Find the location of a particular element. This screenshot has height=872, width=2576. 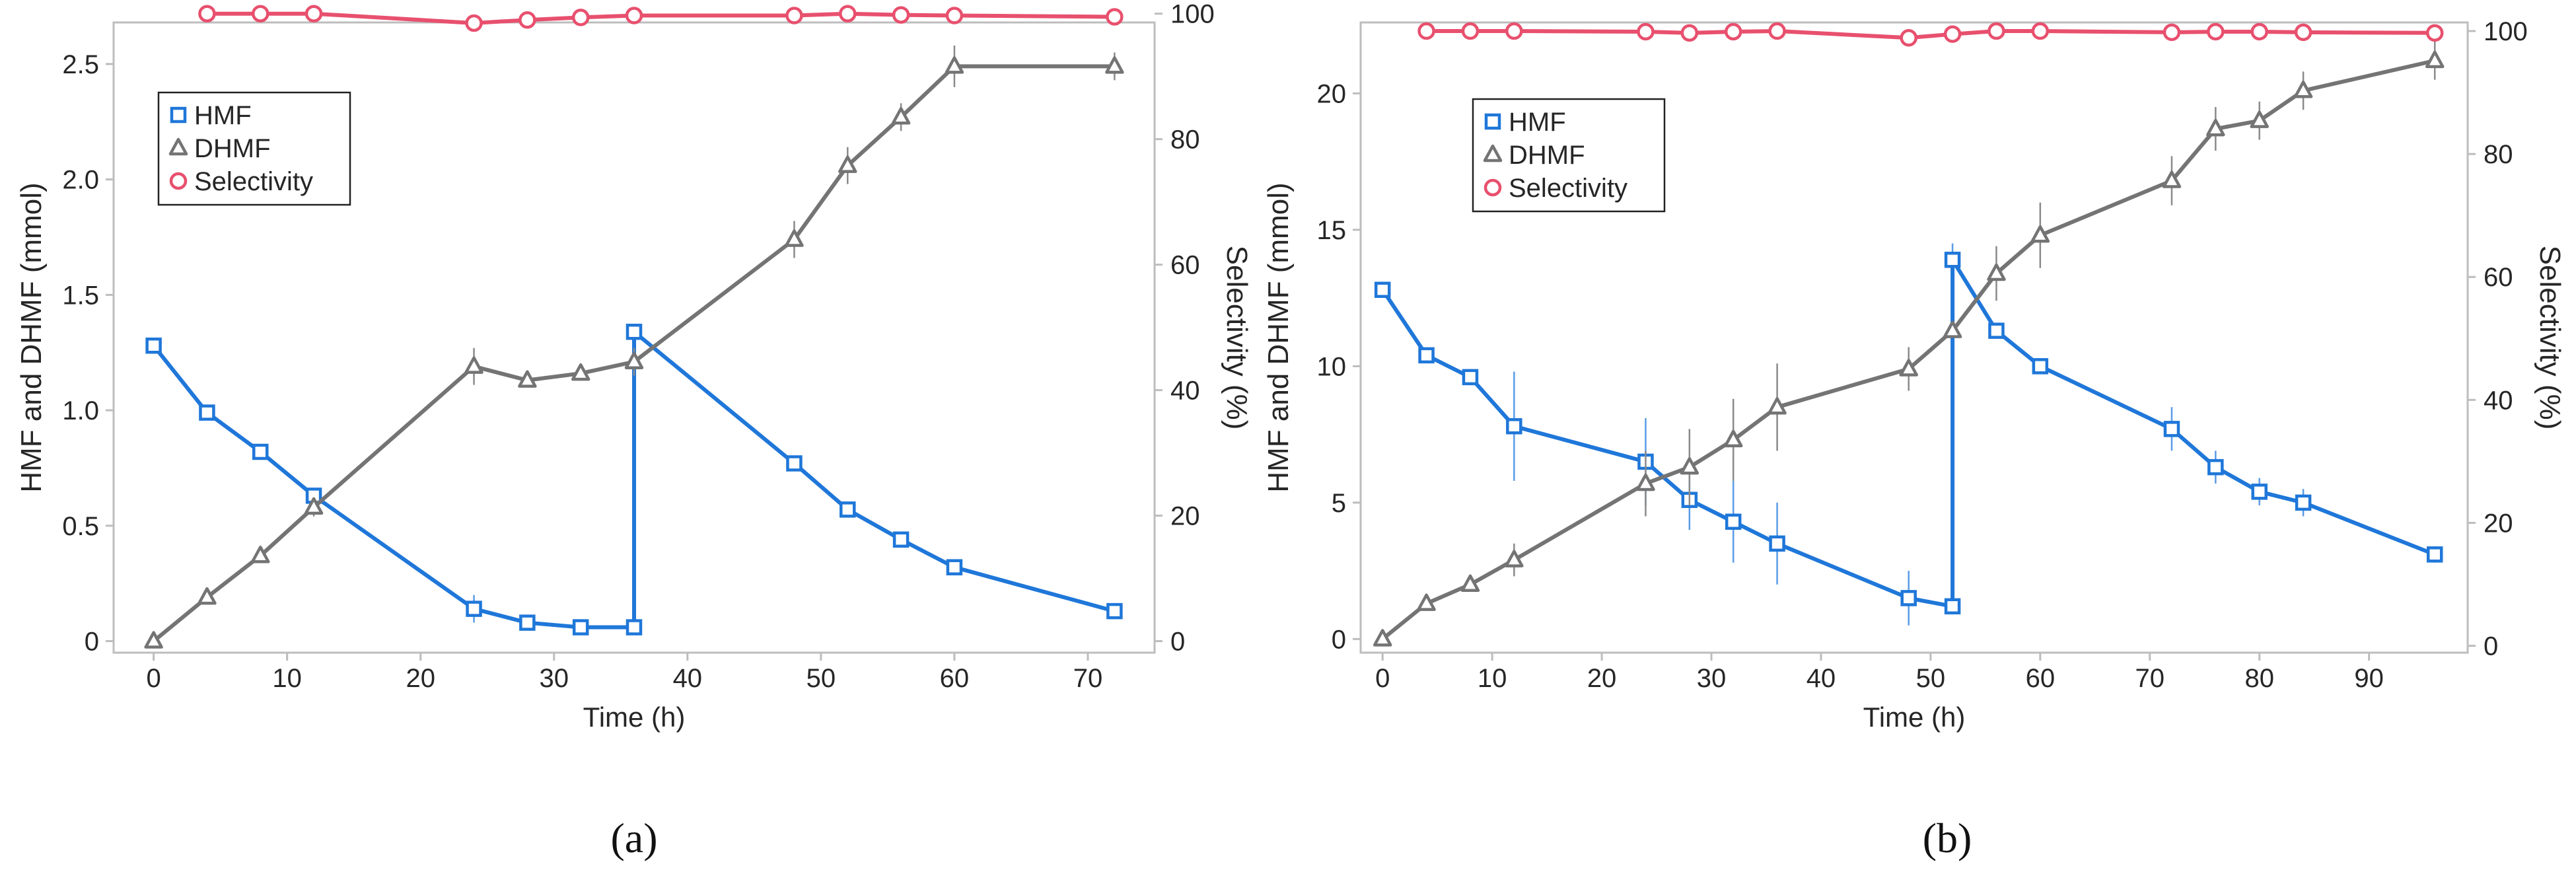

x-tick-label: 50 is located at coordinates (821, 679).